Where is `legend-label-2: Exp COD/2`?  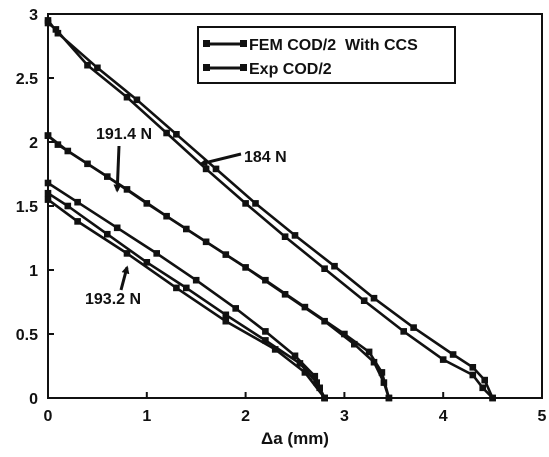
legend-label-2: Exp COD/2 is located at coordinates (290, 69).